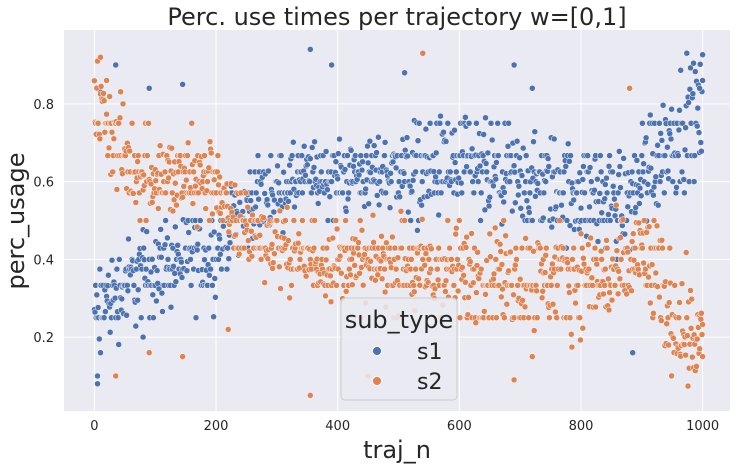 This screenshot has width=740, height=469. I want to click on y-tick-label: 0.4, so click(43, 260).